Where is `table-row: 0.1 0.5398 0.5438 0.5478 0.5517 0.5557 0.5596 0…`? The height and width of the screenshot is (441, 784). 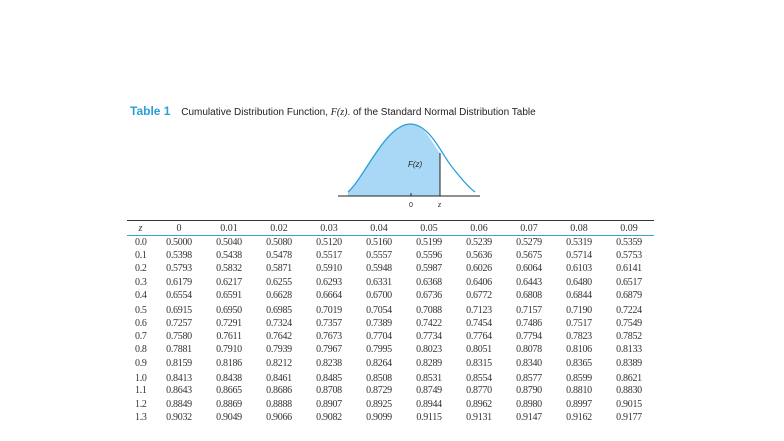
table-row: 0.1 0.5398 0.5438 0.5478 0.5517 0.5557 0.5596 0… is located at coordinates (390, 255).